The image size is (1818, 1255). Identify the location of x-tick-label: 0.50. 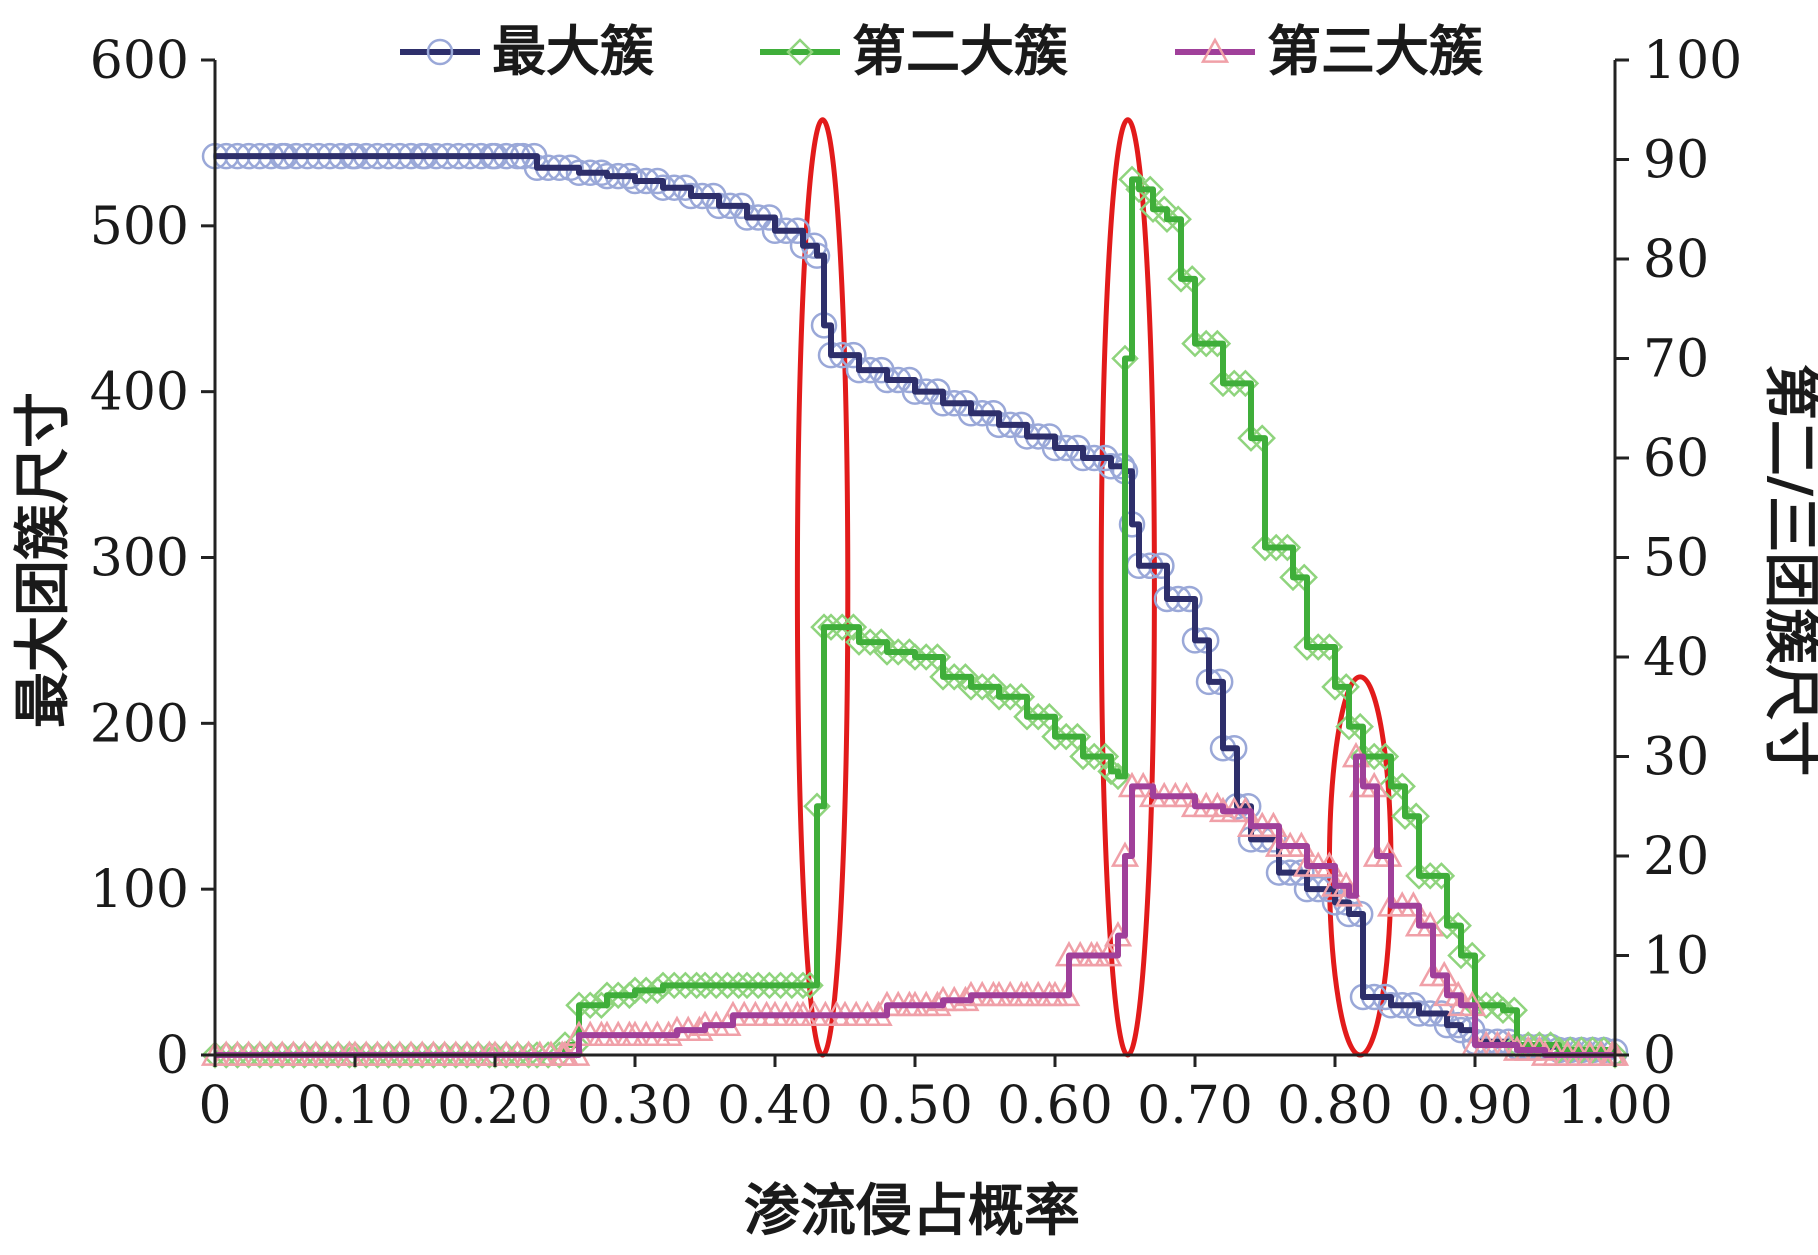
(915, 1106).